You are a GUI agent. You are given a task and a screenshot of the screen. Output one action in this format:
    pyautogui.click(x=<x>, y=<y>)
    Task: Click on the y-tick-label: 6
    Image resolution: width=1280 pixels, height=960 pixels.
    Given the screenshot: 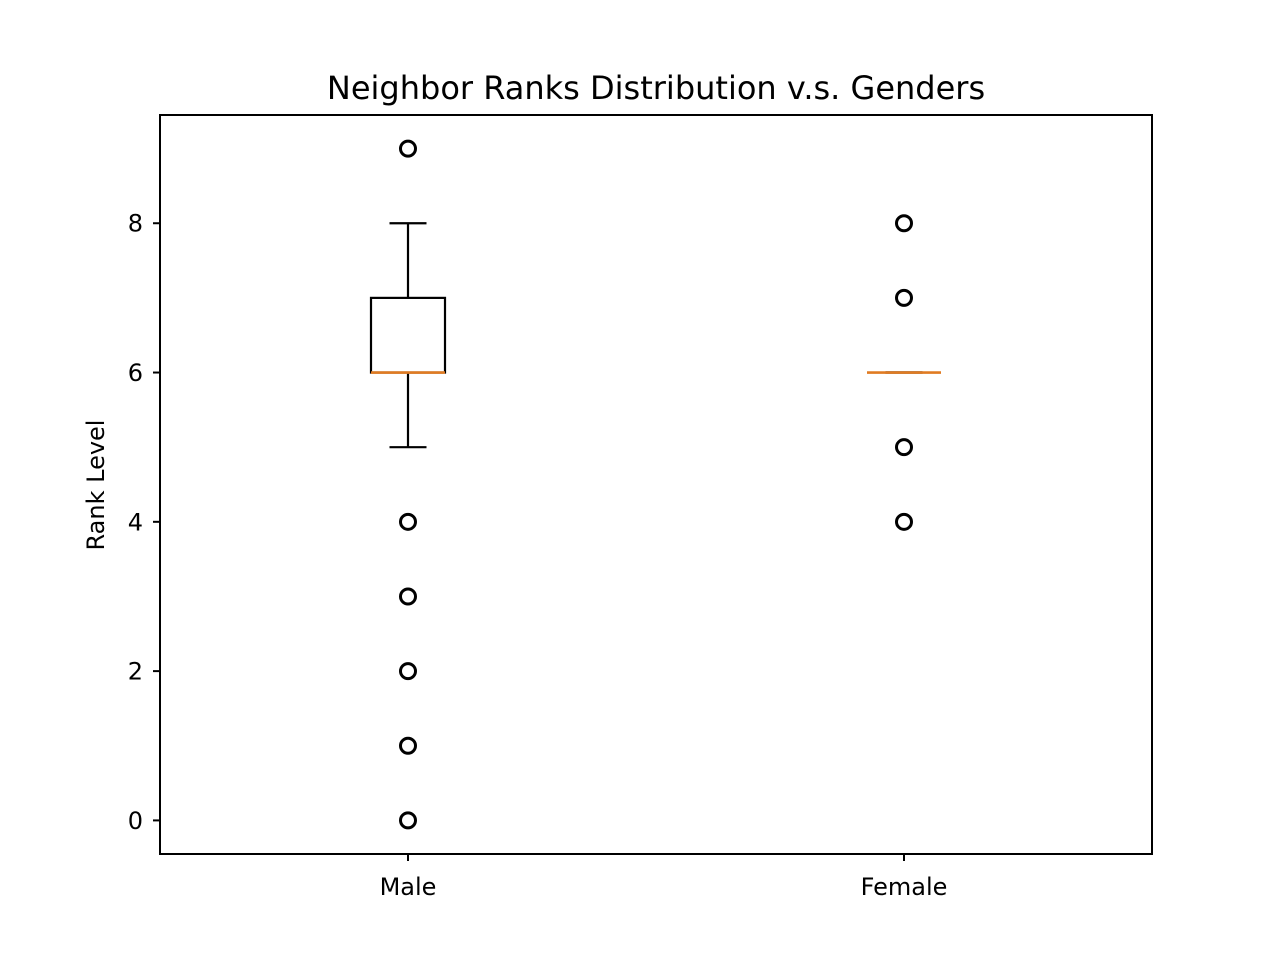 What is the action you would take?
    pyautogui.click(x=135, y=373)
    